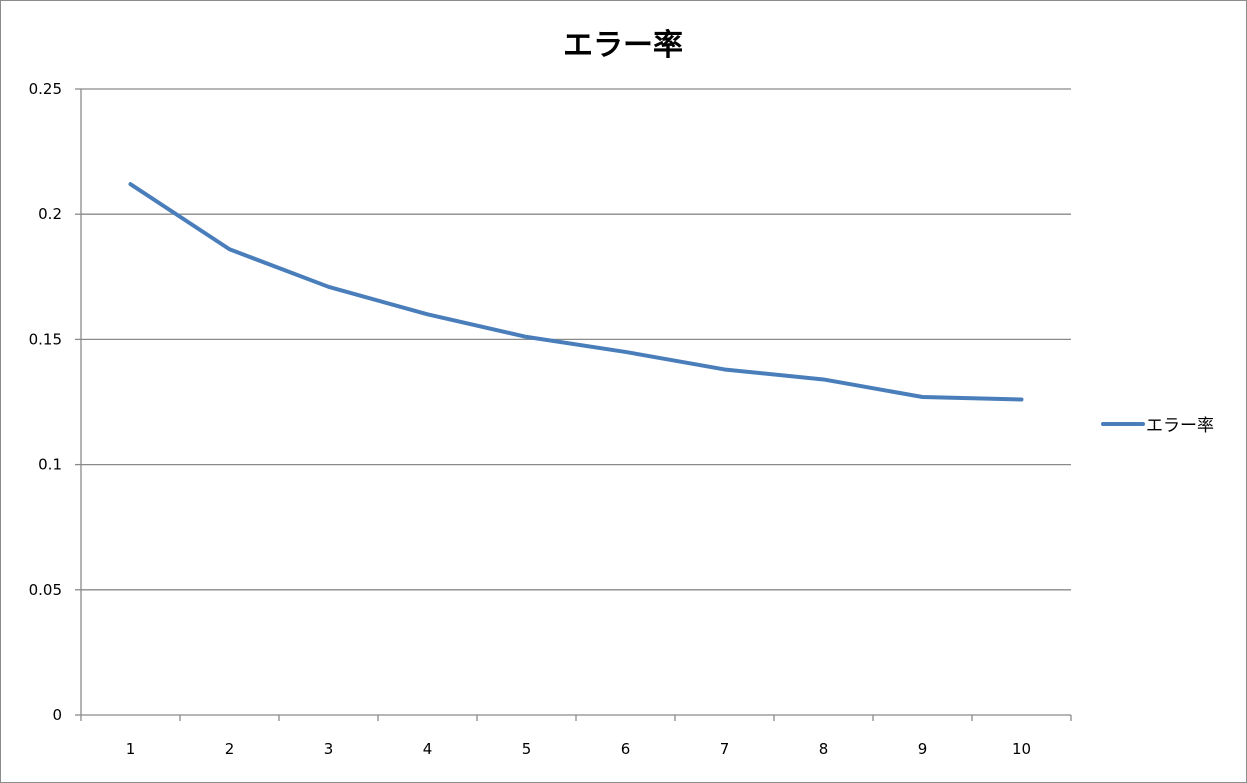 The width and height of the screenshot is (1247, 783). I want to click on x-tick-label: 6, so click(626, 749).